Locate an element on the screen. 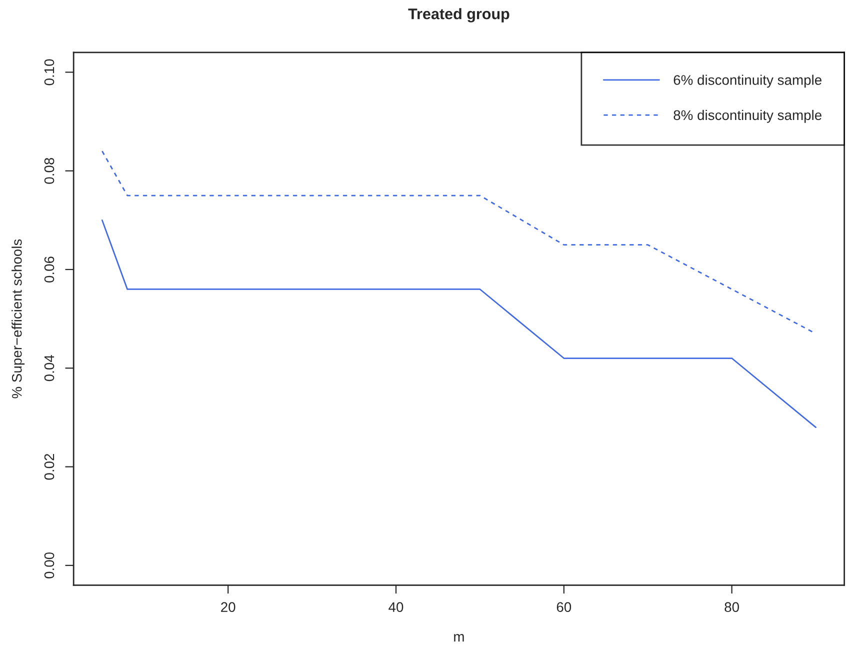  legend-label: 6% discontinuity sample is located at coordinates (748, 81).